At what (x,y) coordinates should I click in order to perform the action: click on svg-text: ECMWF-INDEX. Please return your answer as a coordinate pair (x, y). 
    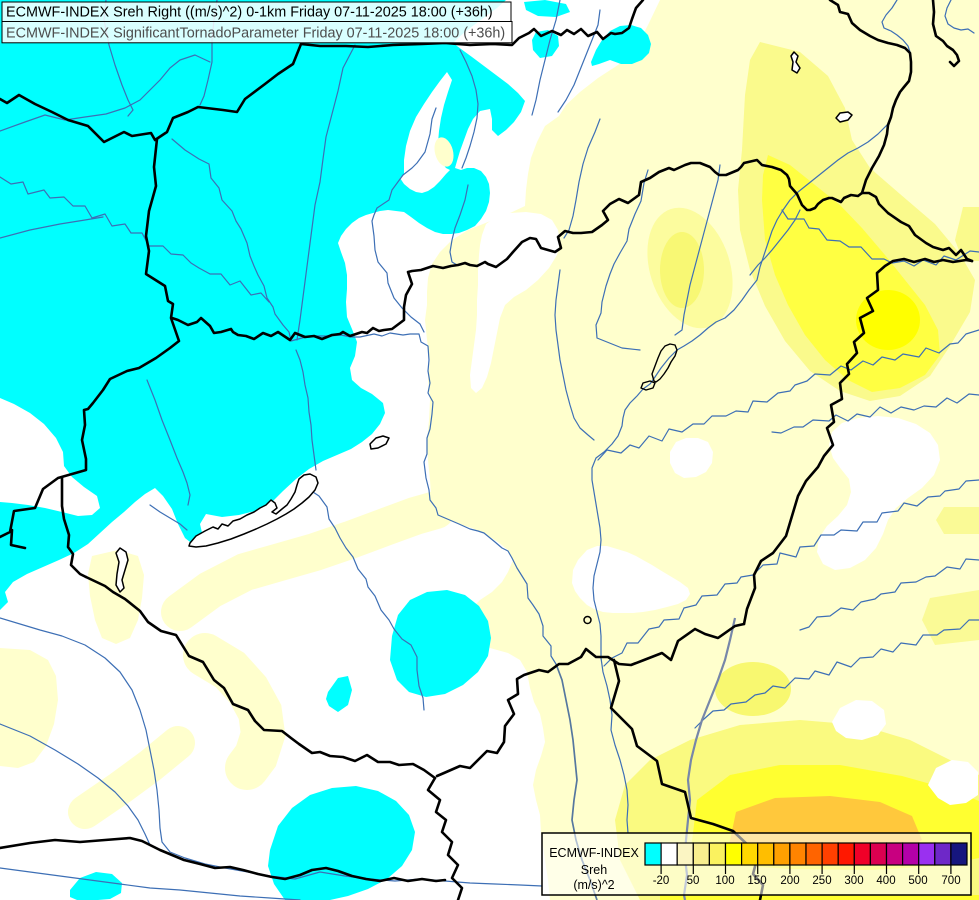
    Looking at the image, I should click on (594, 853).